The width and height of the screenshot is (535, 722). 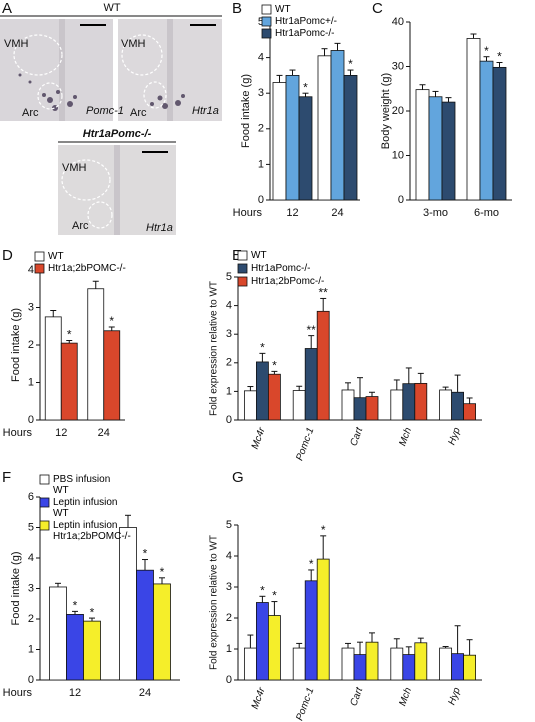 I want to click on gene-label: Pomc-1, so click(x=105, y=111).